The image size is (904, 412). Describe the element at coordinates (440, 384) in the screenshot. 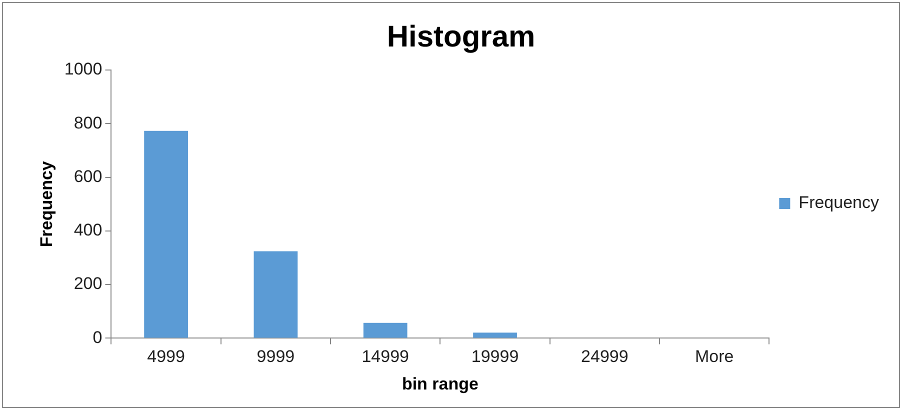

I see `x-axis-title: bin range` at that location.